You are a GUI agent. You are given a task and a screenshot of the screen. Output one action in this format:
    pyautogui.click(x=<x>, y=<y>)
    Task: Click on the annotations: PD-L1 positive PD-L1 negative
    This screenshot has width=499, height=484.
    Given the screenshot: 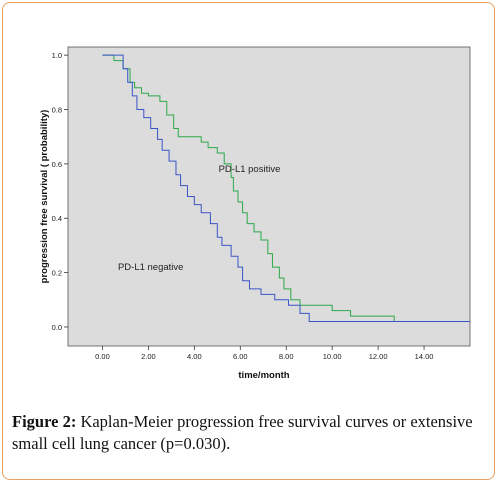 What is the action you would take?
    pyautogui.click(x=199, y=218)
    